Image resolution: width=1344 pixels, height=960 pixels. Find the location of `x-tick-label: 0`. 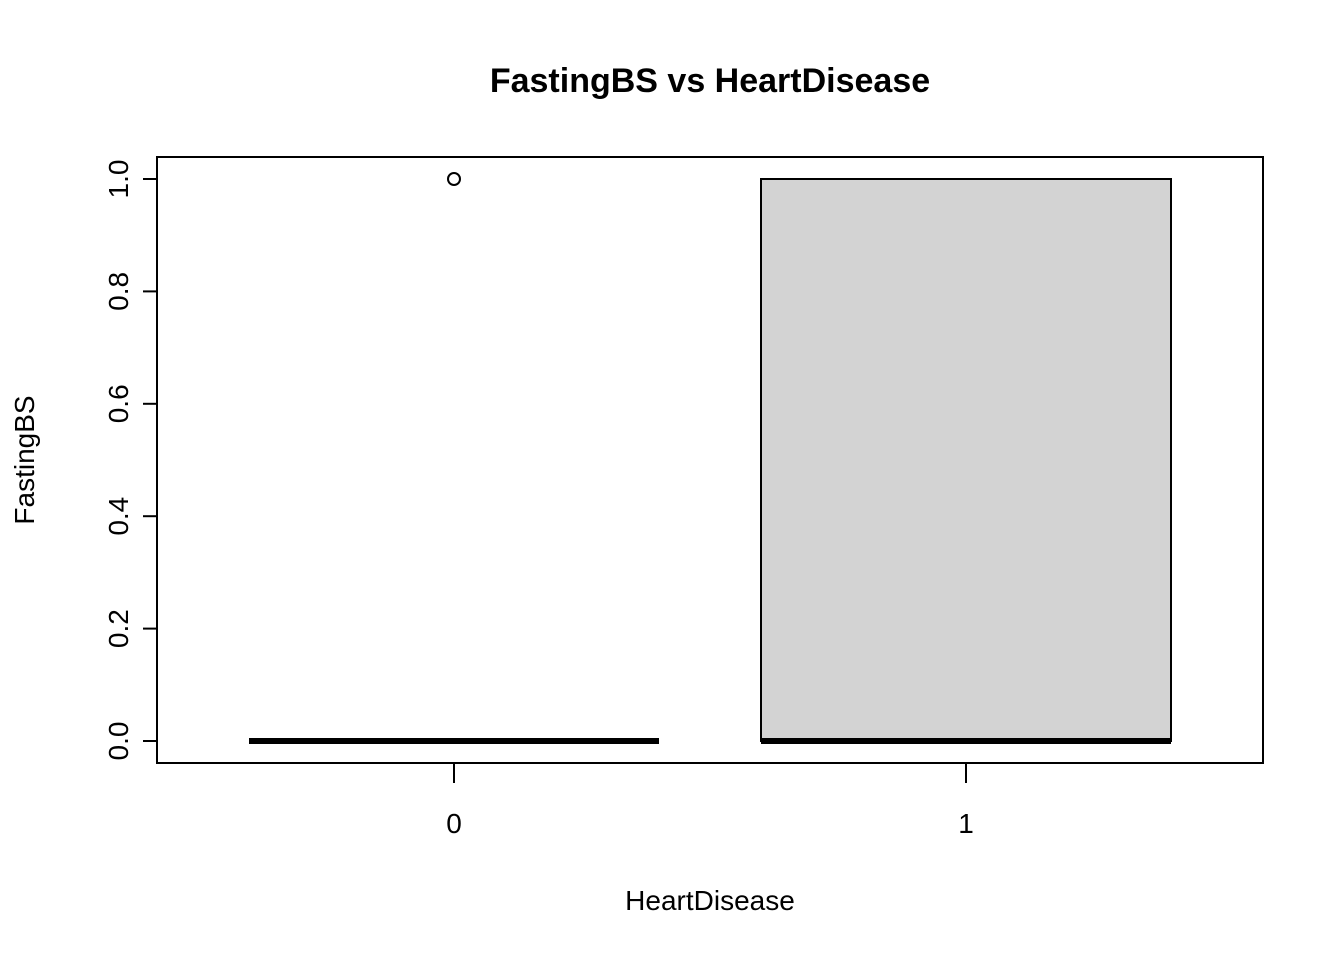

x-tick-label: 0 is located at coordinates (454, 823).